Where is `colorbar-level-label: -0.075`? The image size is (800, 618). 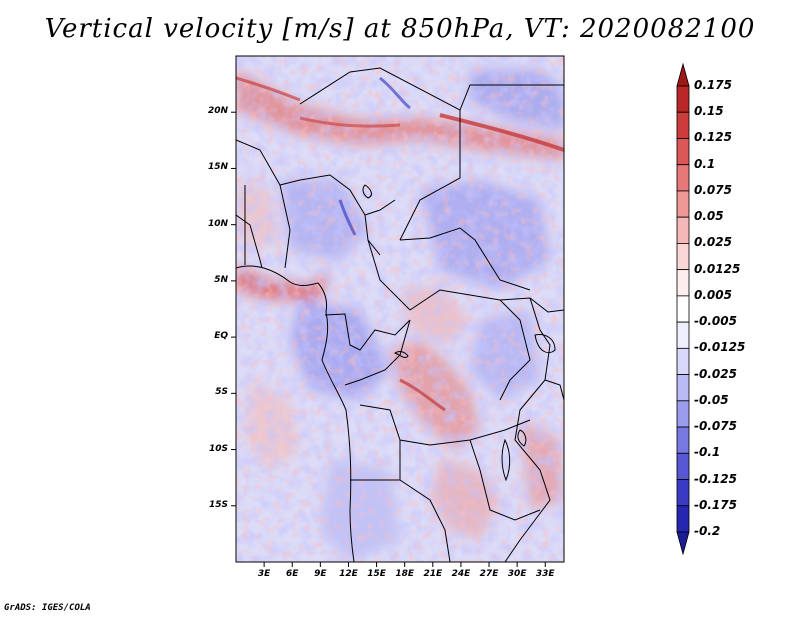
colorbar-level-label: -0.075 is located at coordinates (715, 426).